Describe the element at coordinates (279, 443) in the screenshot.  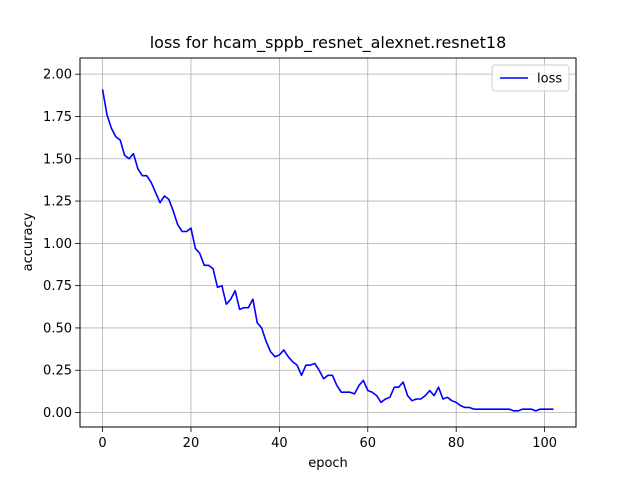
I see `x-tick-label: 40` at that location.